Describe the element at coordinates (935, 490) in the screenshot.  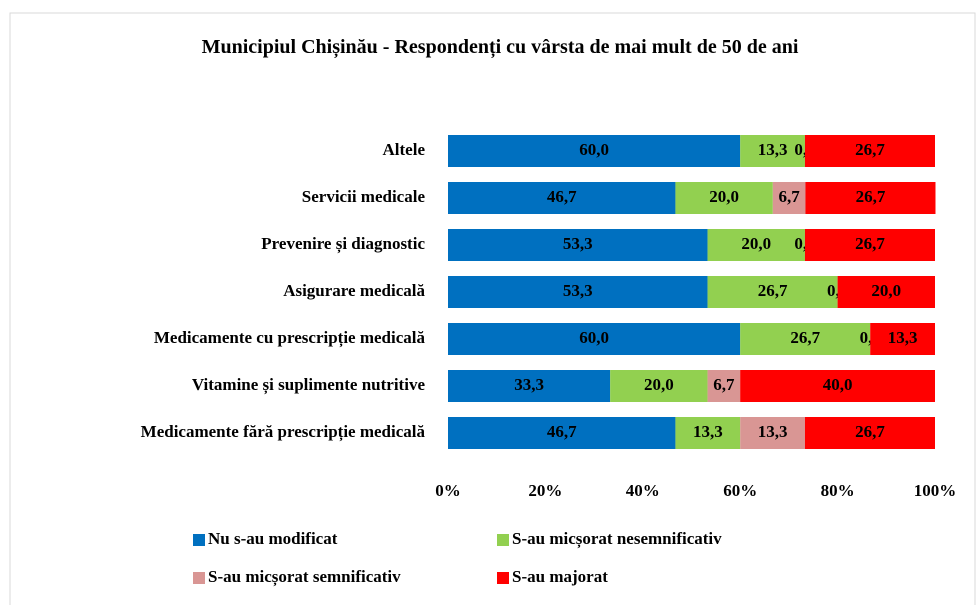
I see `x-tick-label: 100%` at that location.